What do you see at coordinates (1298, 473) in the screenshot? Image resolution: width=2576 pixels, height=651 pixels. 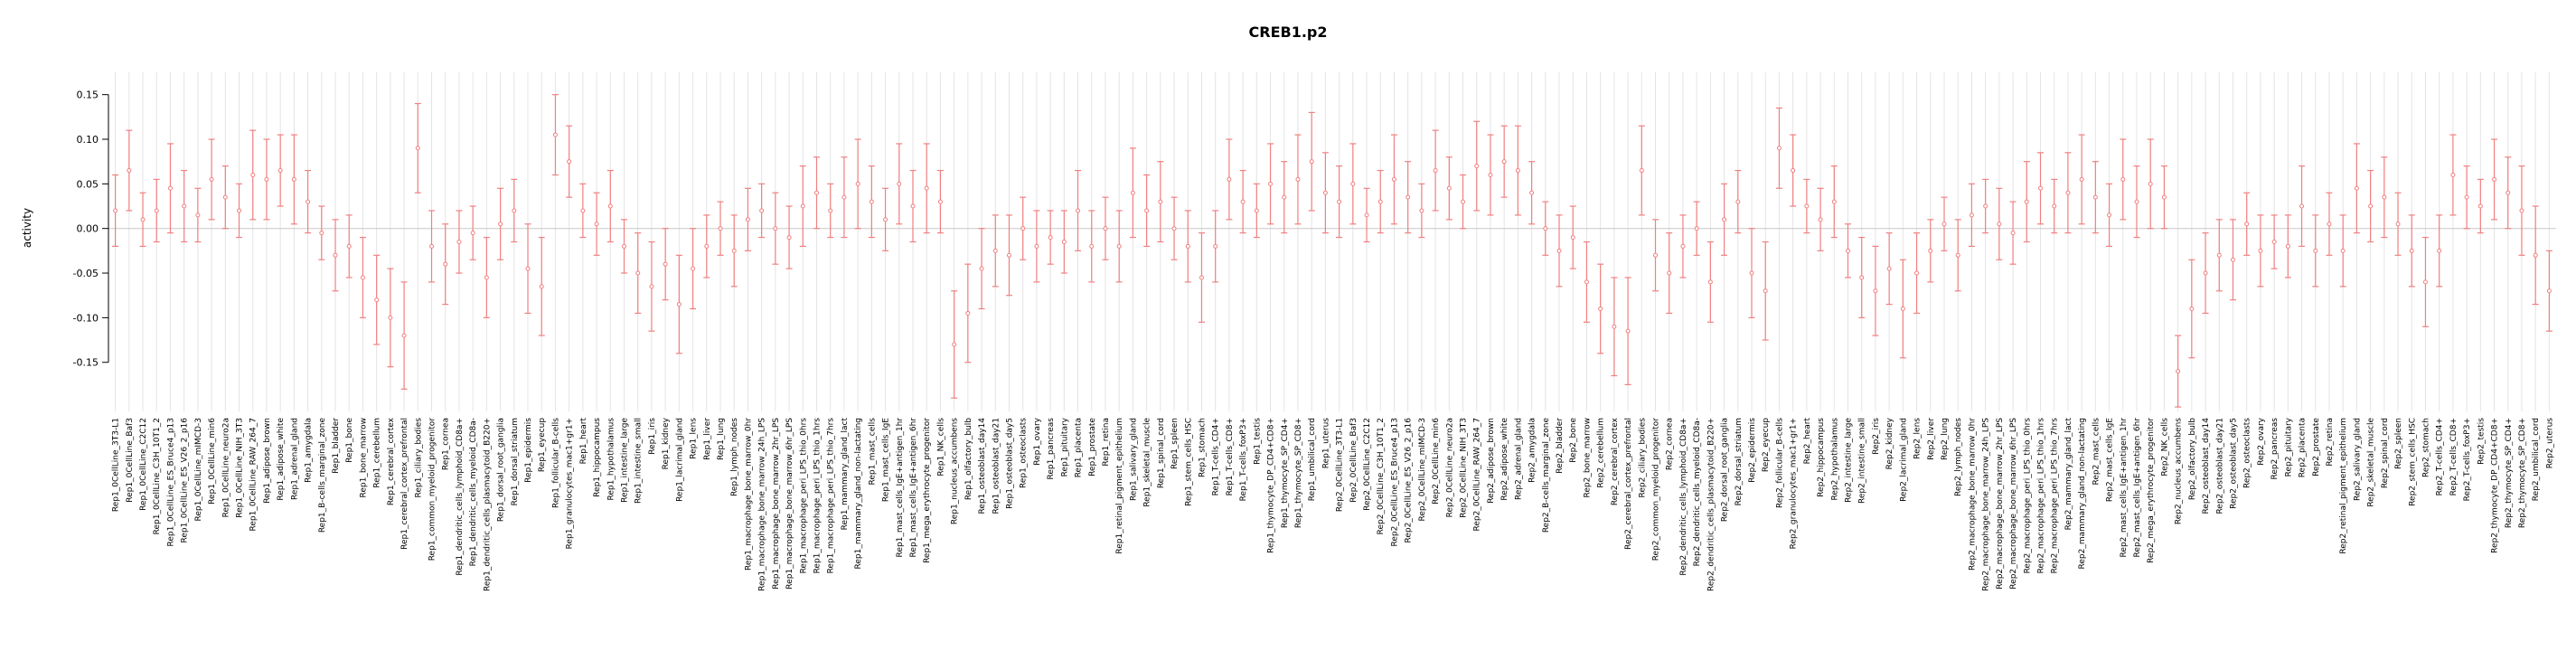 I see `x-axis-label: Rep1_thymocyte_SP_CD8+` at bounding box center [1298, 473].